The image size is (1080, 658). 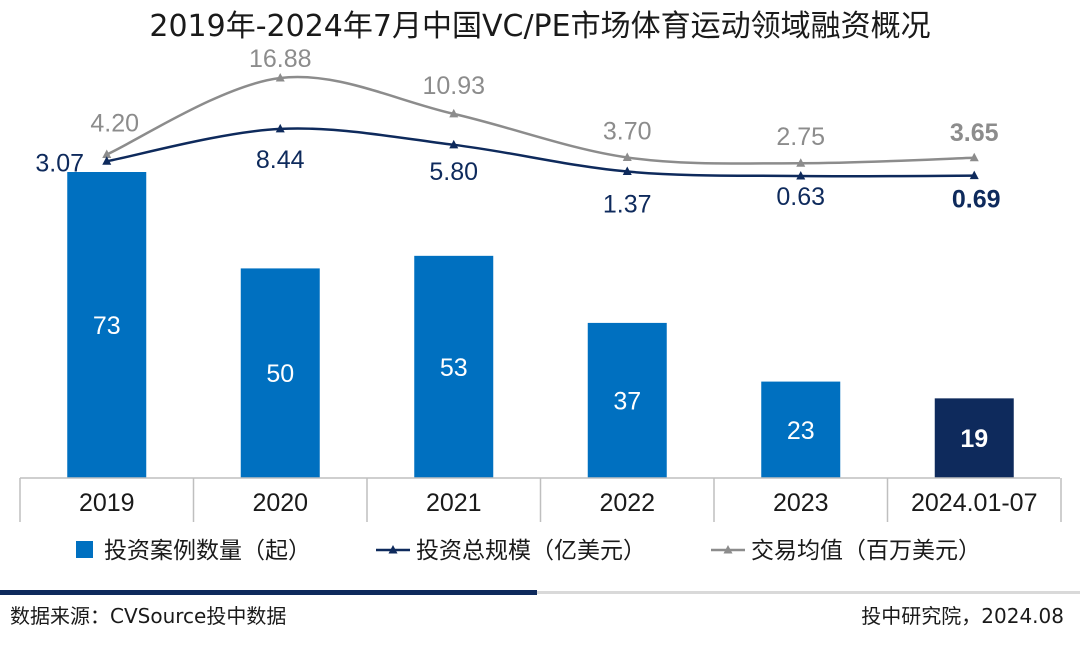 What do you see at coordinates (808, 592) in the screenshot?
I see `footer-divider-light` at bounding box center [808, 592].